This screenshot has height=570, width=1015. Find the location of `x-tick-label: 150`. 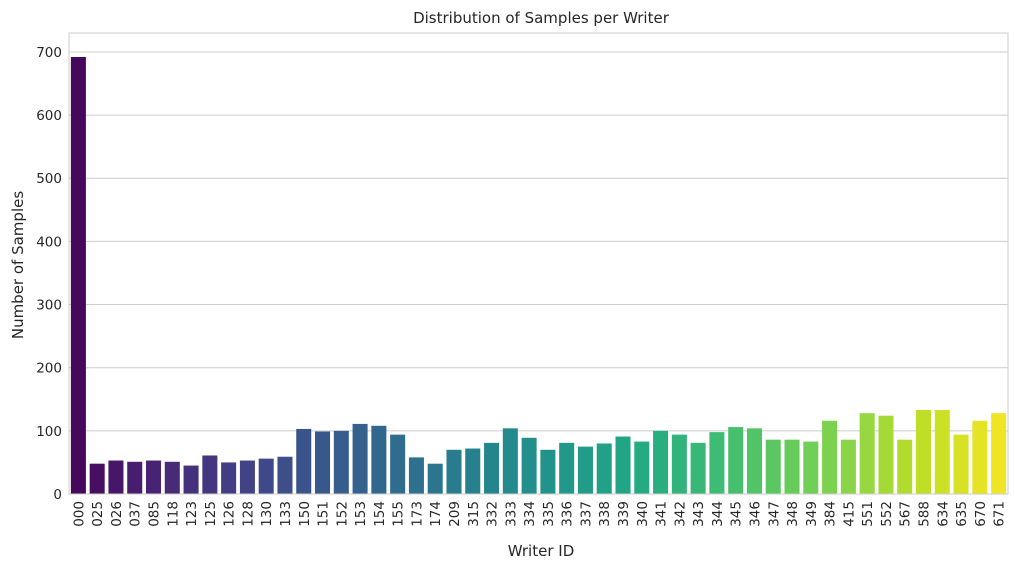

x-tick-label: 150 is located at coordinates (305, 514).